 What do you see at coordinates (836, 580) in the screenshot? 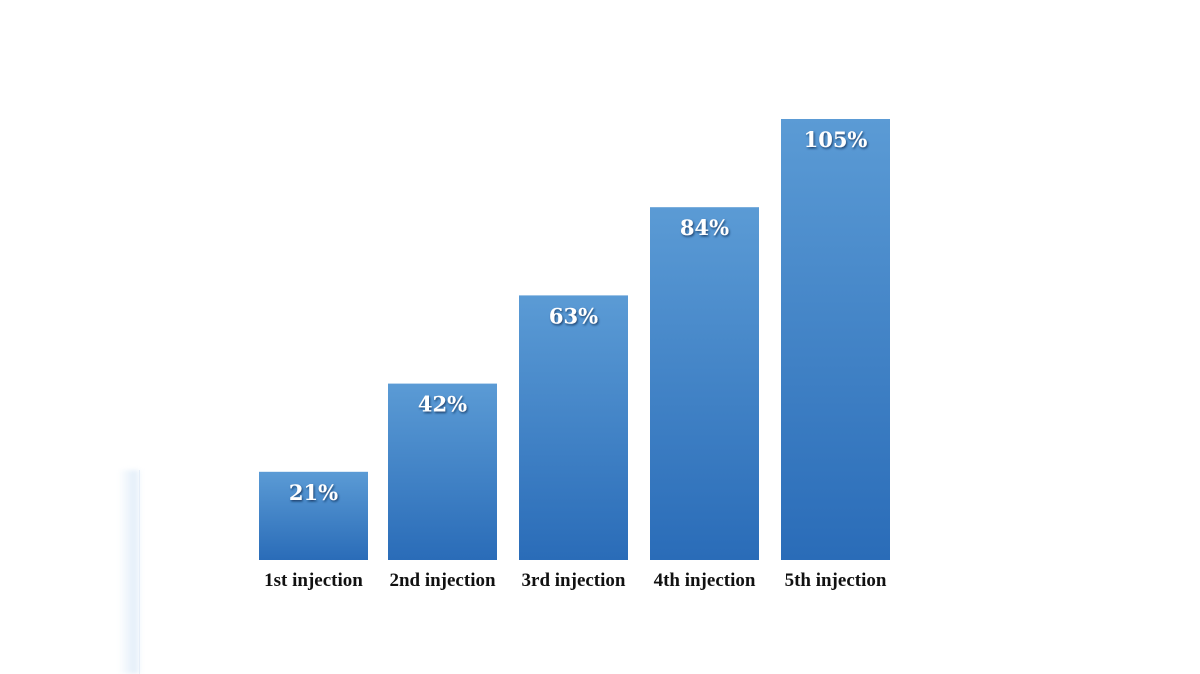
I see `category-label-5: 5th injection` at bounding box center [836, 580].